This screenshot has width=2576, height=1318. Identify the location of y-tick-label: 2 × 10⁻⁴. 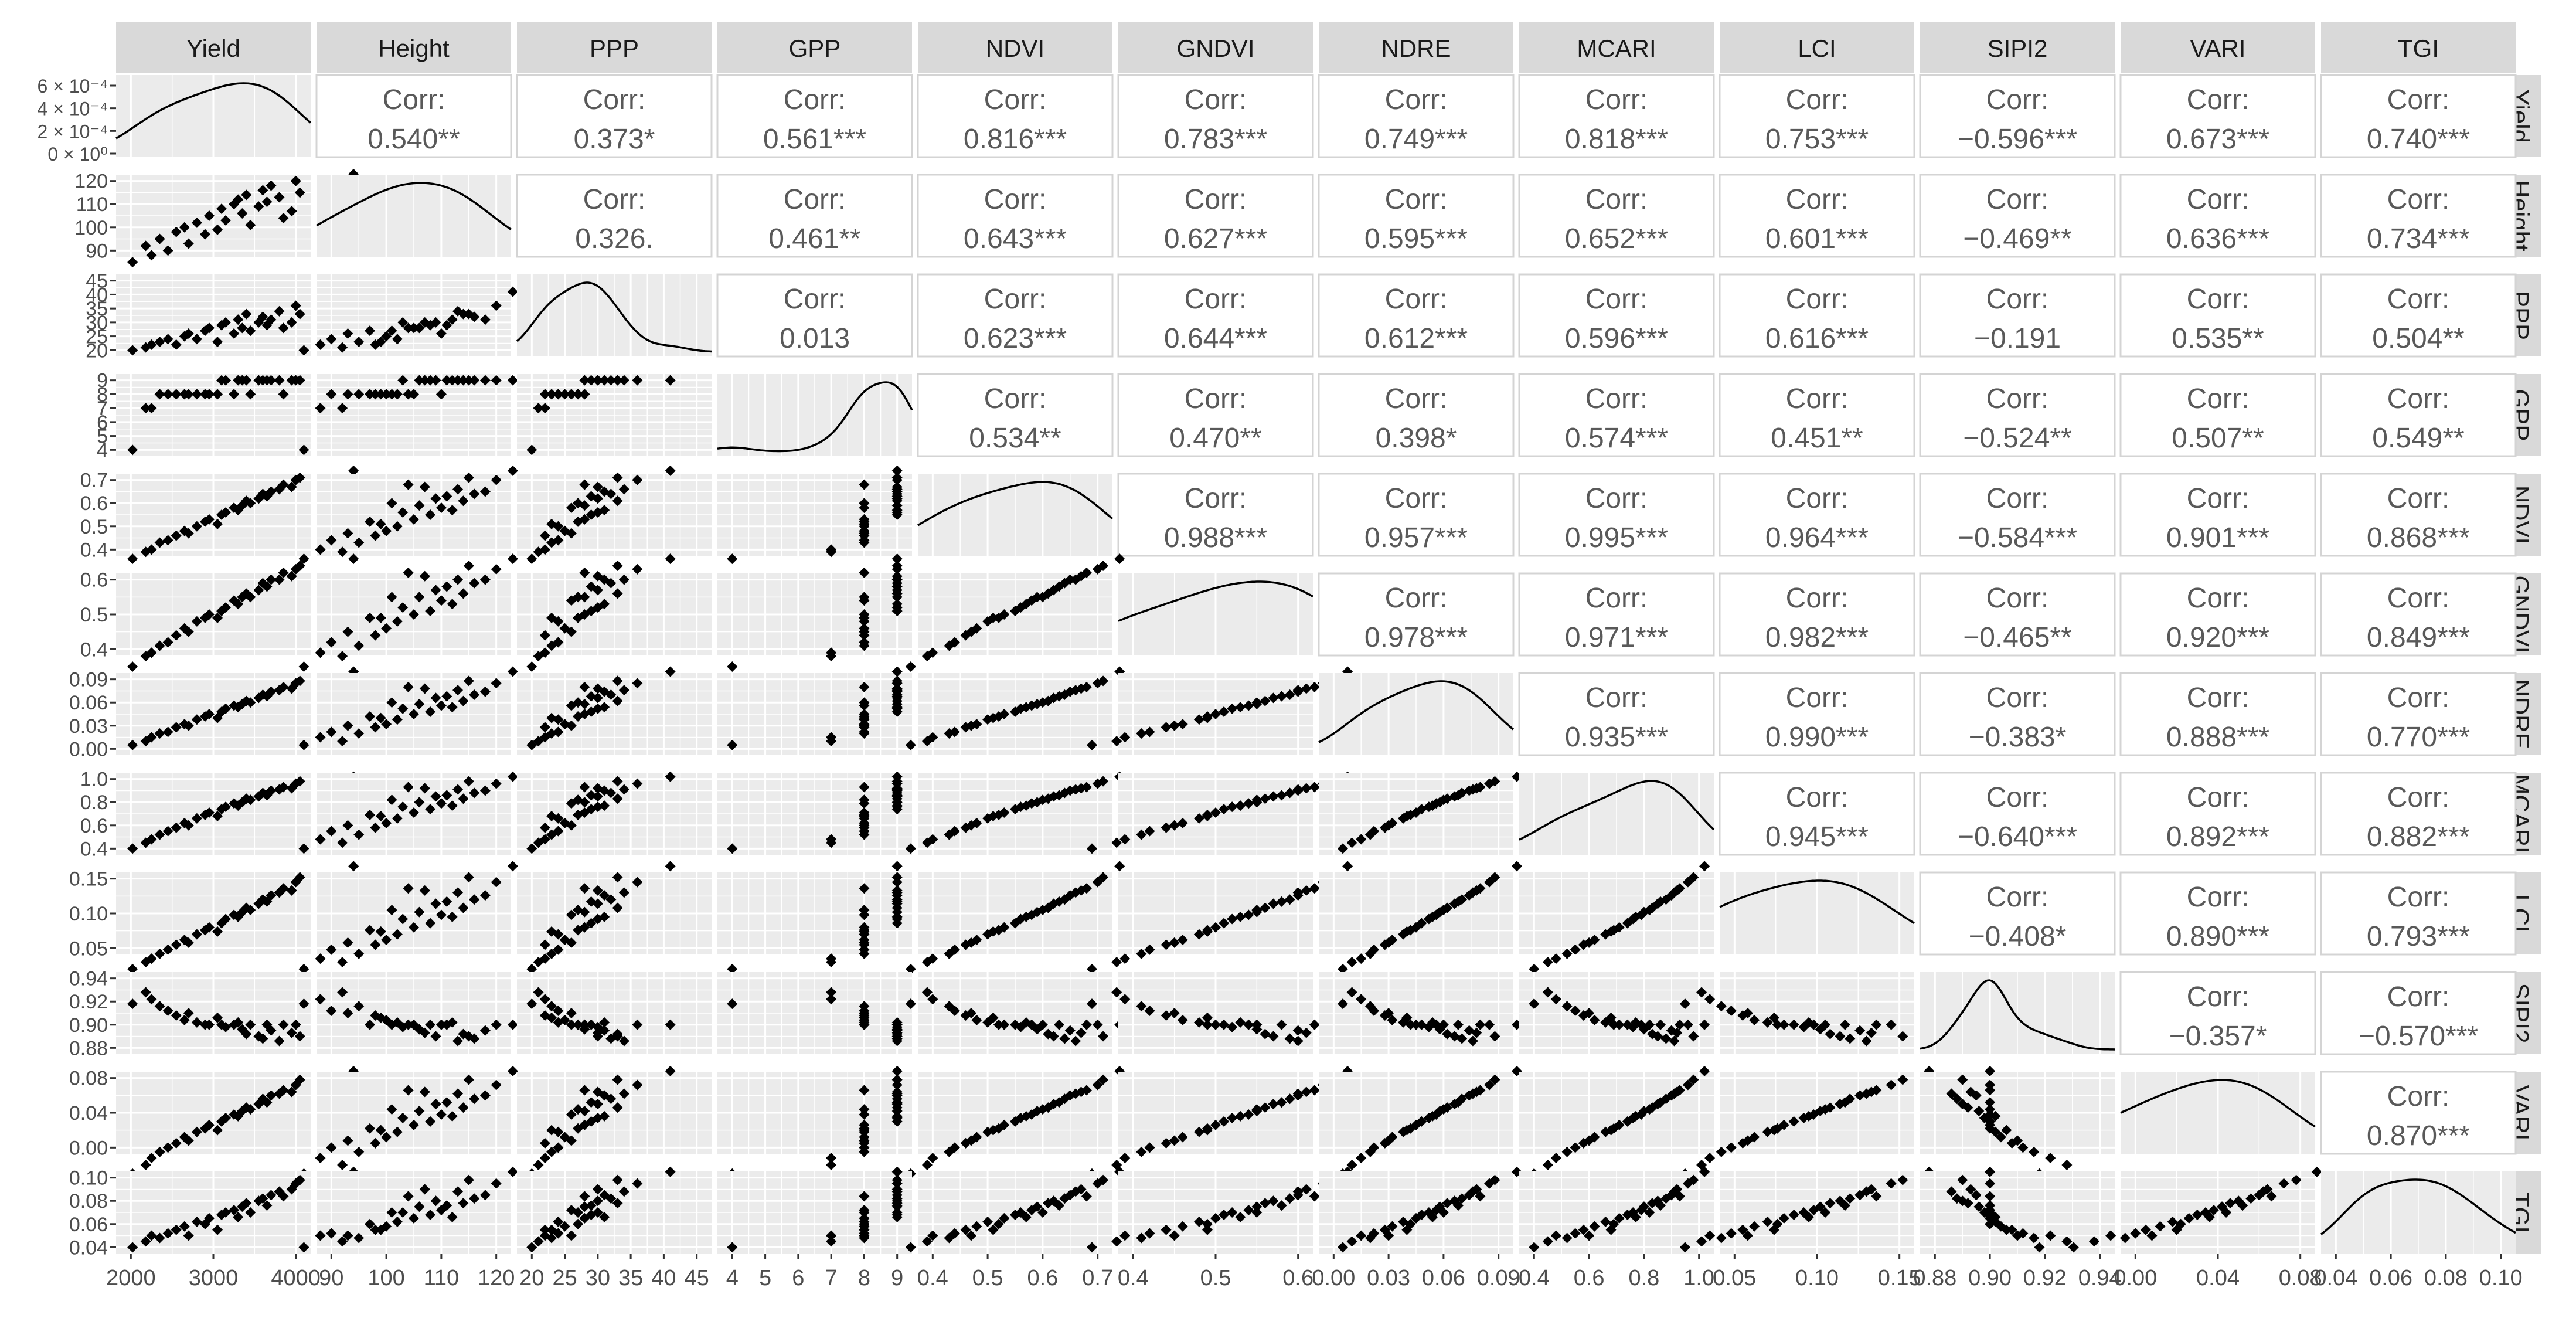
(73, 131).